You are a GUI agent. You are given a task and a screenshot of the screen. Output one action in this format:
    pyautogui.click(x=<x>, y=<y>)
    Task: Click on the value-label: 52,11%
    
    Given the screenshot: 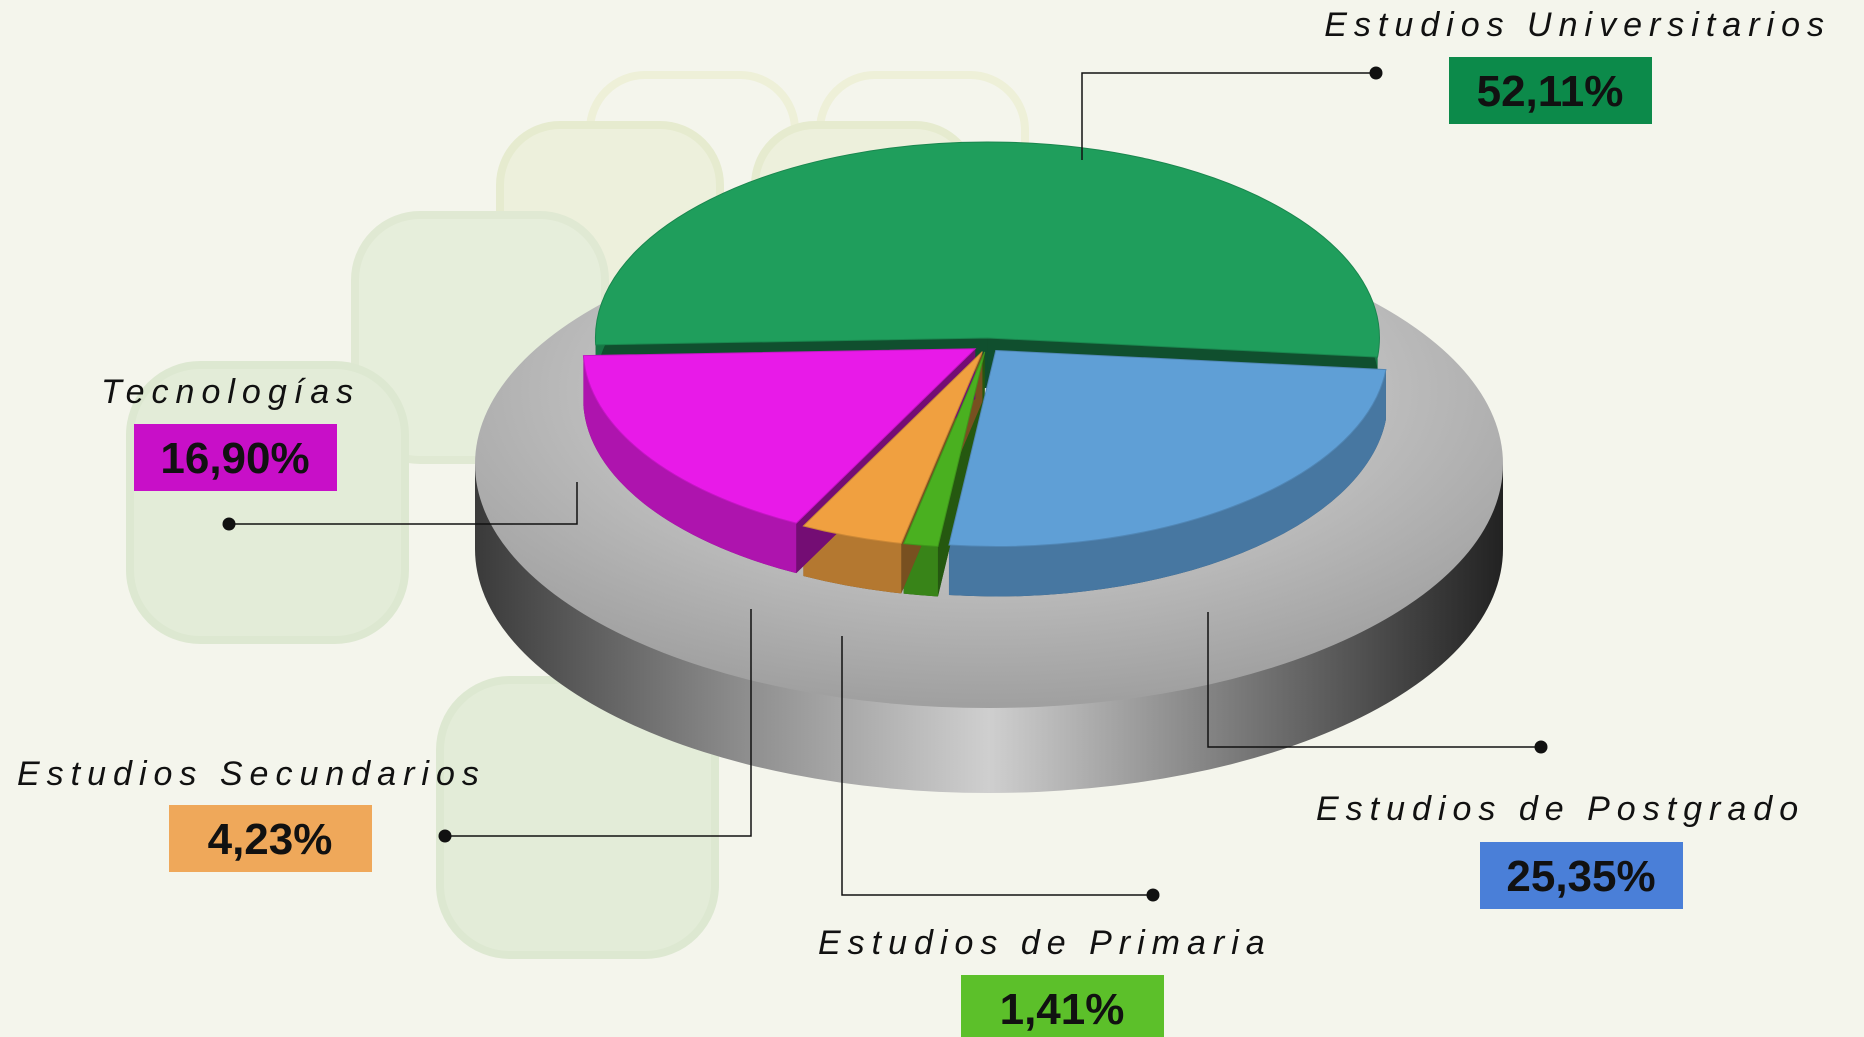 What is the action you would take?
    pyautogui.click(x=1550, y=91)
    